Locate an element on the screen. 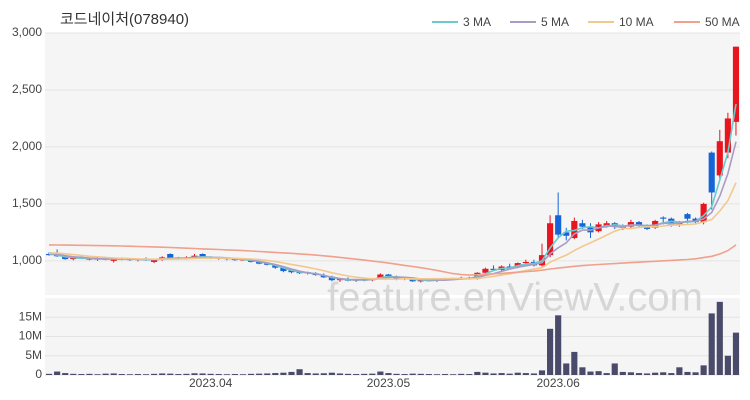 This screenshot has height=400, width=750. volume-tick-label: 0 is located at coordinates (38, 374).